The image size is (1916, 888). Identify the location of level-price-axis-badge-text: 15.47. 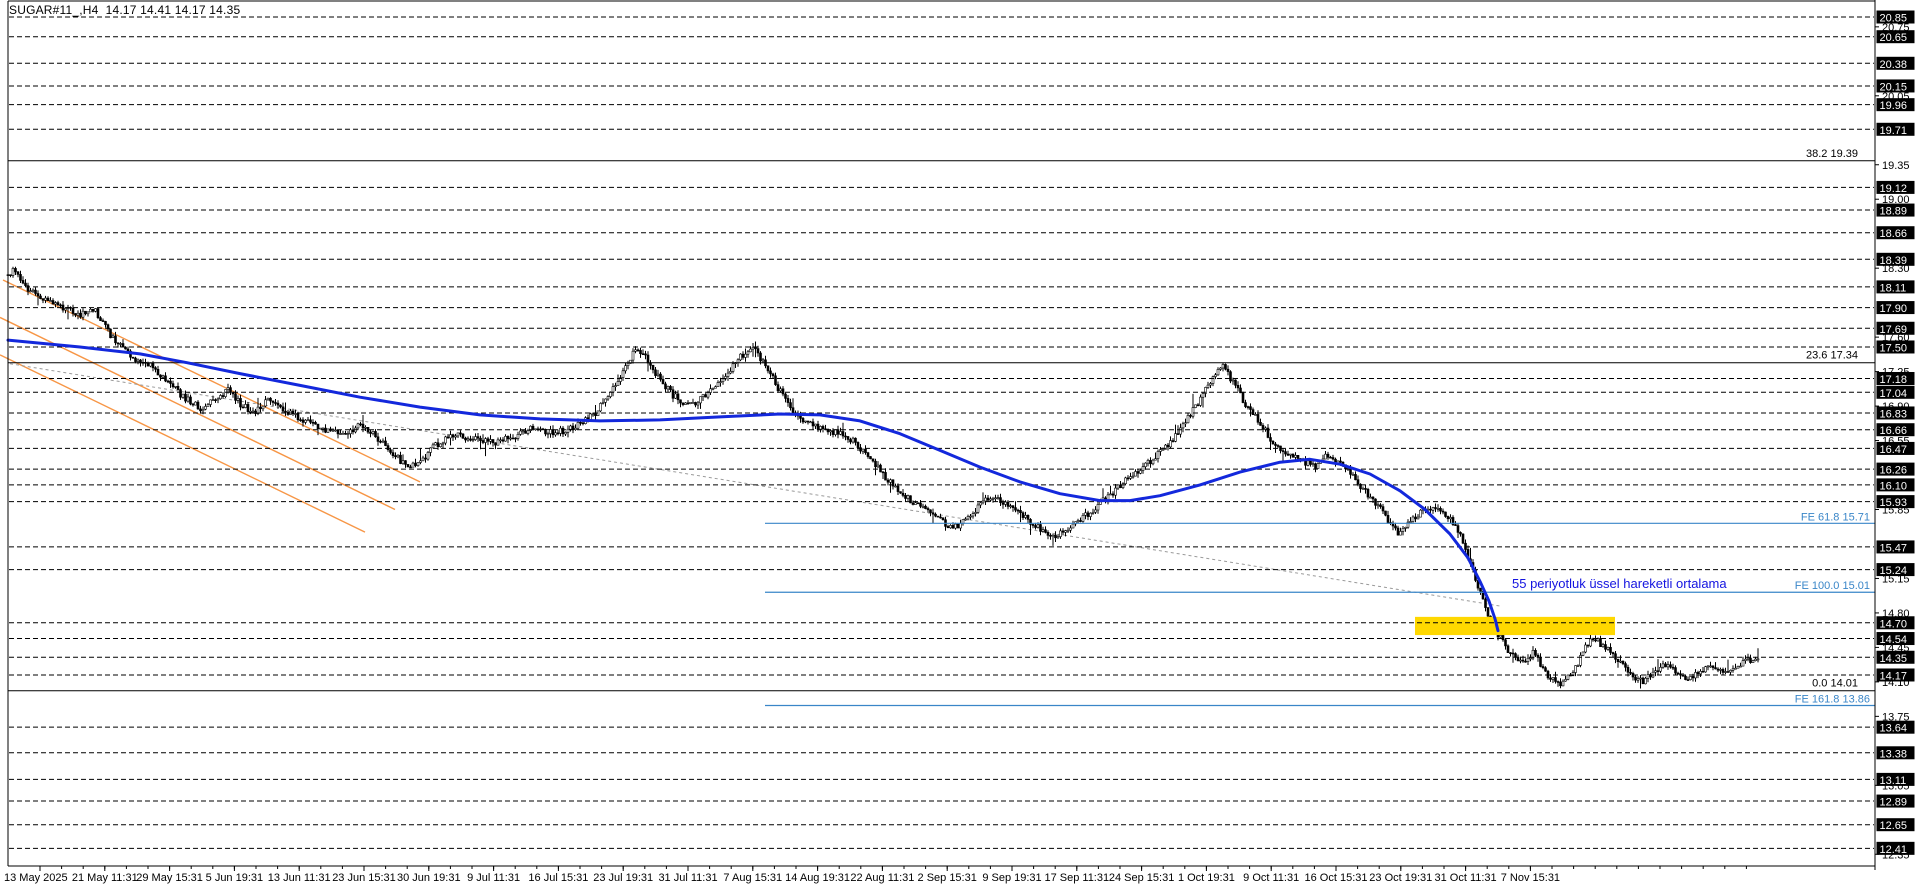
(1894, 548).